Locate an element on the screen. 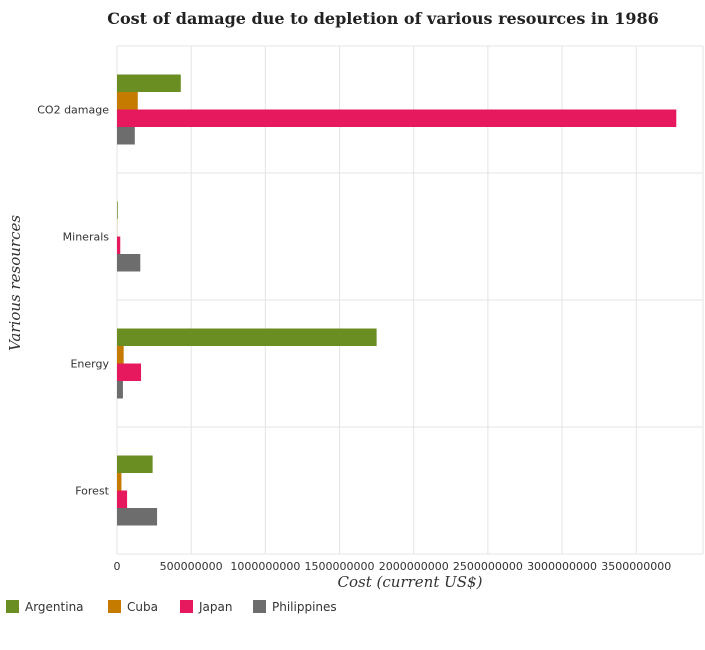  x-axis-title: Cost (current US$) is located at coordinates (410, 582).